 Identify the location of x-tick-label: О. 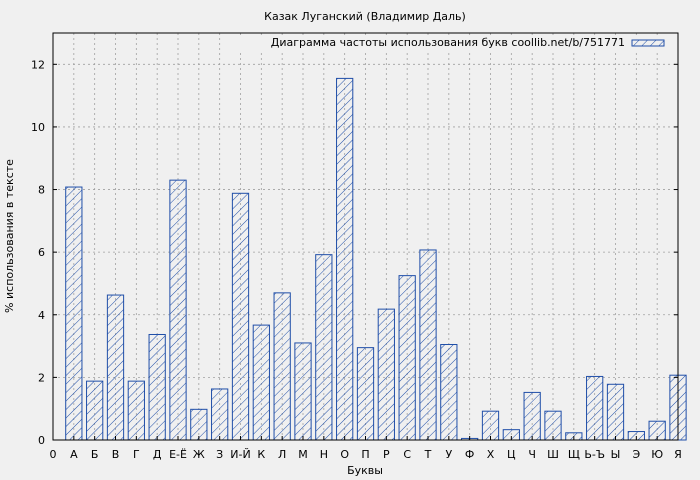
(344, 454).